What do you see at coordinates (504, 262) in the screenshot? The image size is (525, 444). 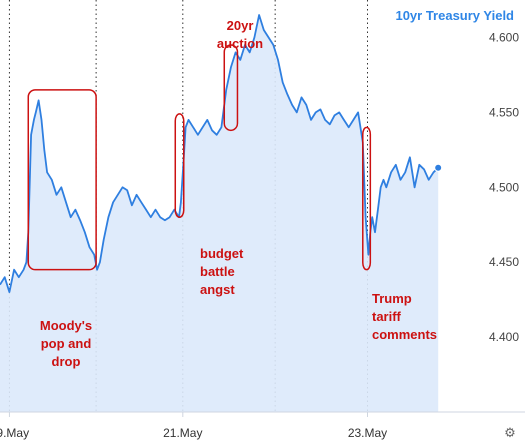 I see `y-tick-label: 4.450` at bounding box center [504, 262].